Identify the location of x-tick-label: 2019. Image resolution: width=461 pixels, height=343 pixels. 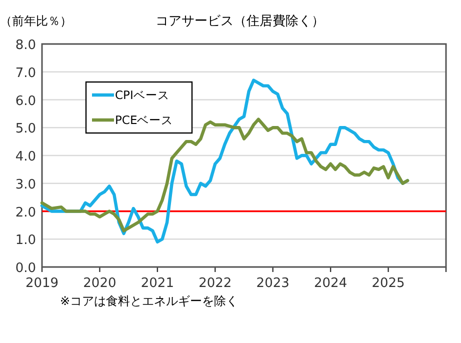
(42, 283).